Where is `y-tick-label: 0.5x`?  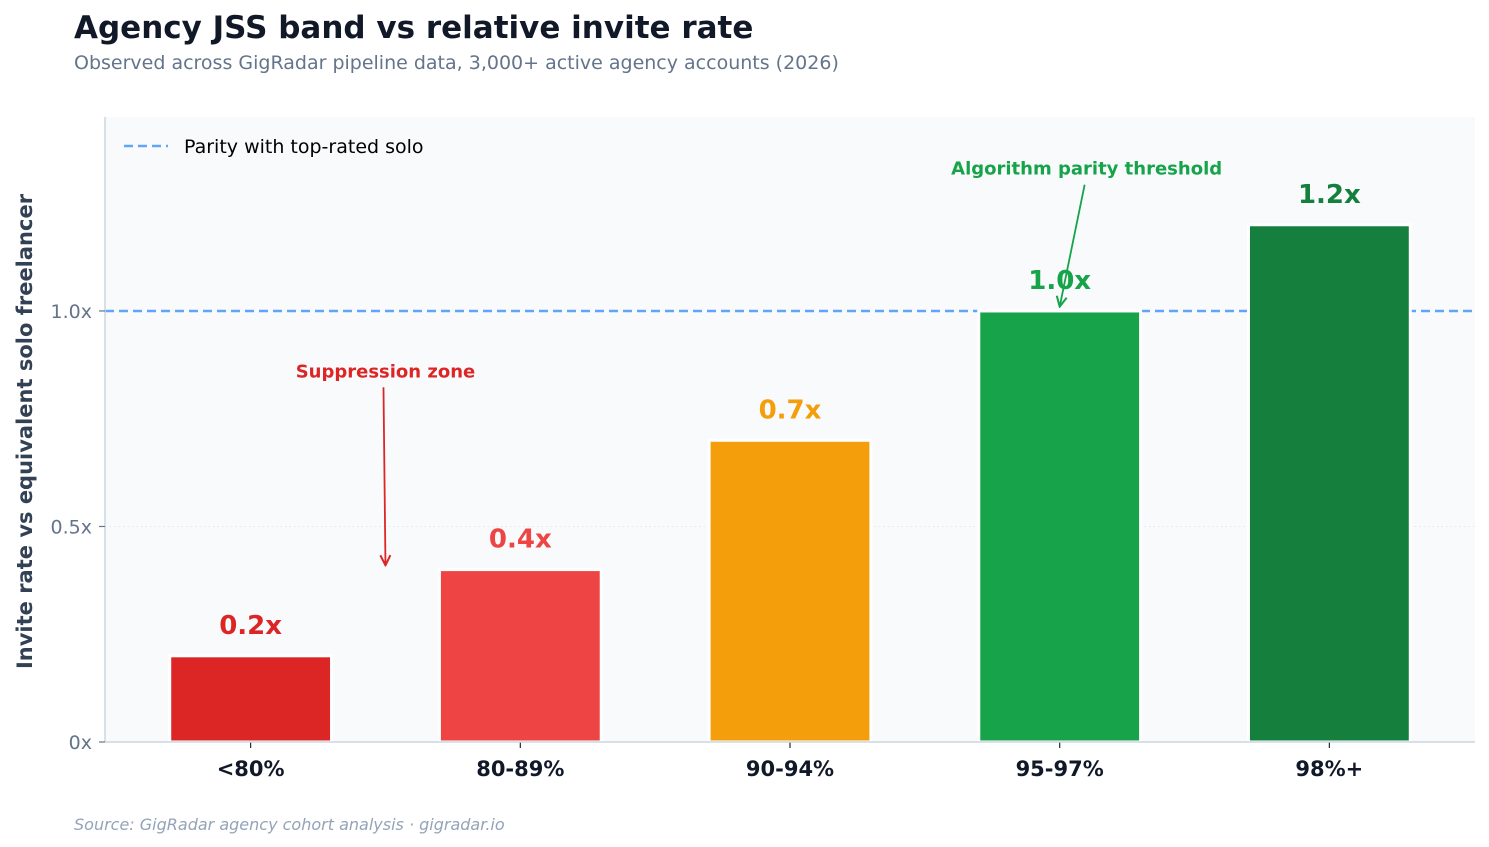 y-tick-label: 0.5x is located at coordinates (71, 527).